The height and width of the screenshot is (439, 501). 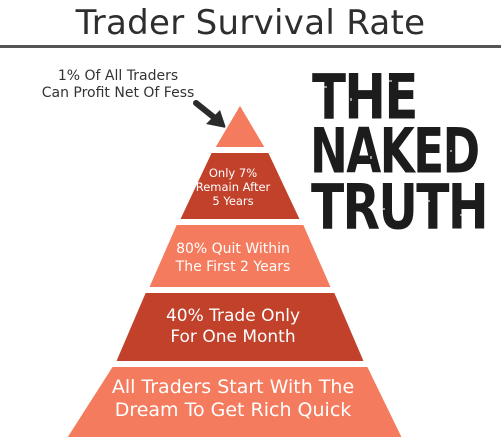 What do you see at coordinates (233, 387) in the screenshot?
I see `tier-all-traders-line-1: All Traders Start With The` at bounding box center [233, 387].